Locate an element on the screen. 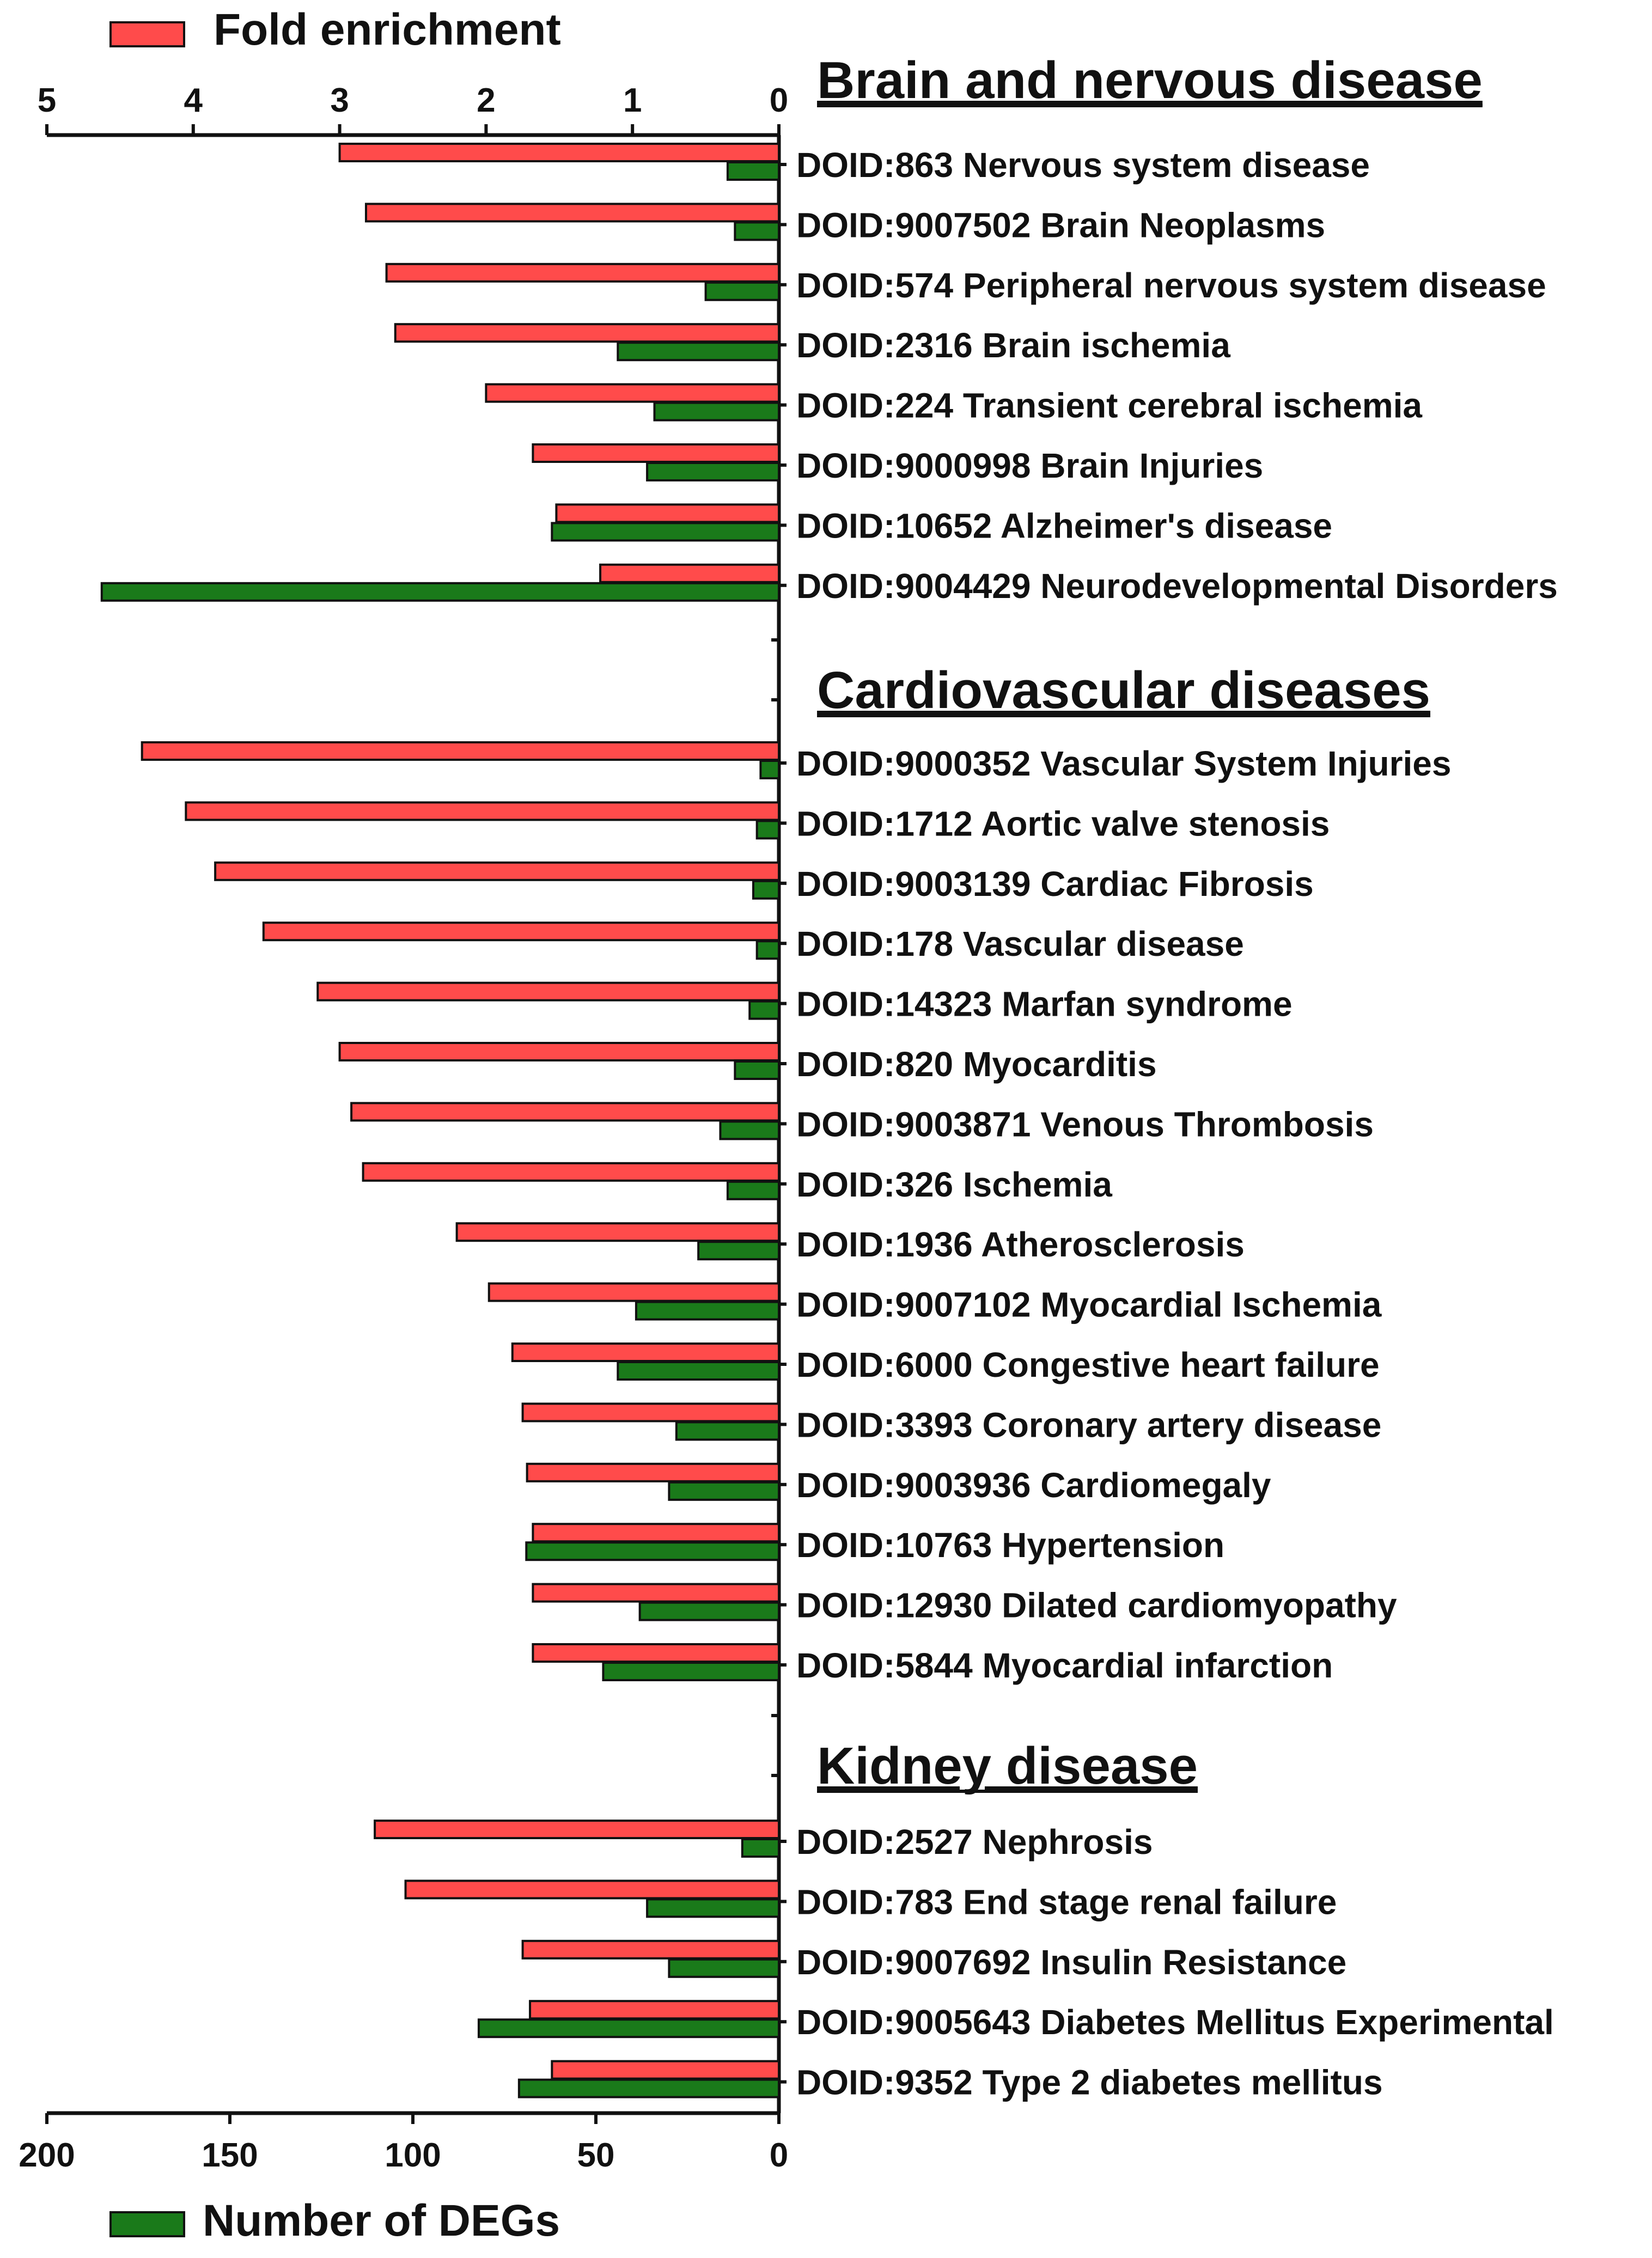 Image resolution: width=1652 pixels, height=2258 pixels. bar-row: DOID:9007502 Brain Neoplasms is located at coordinates (844, 224).